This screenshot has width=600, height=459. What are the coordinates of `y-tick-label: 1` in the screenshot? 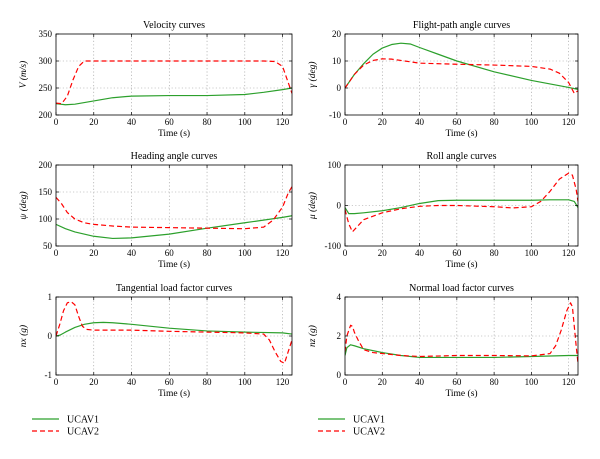 It's located at (50, 297).